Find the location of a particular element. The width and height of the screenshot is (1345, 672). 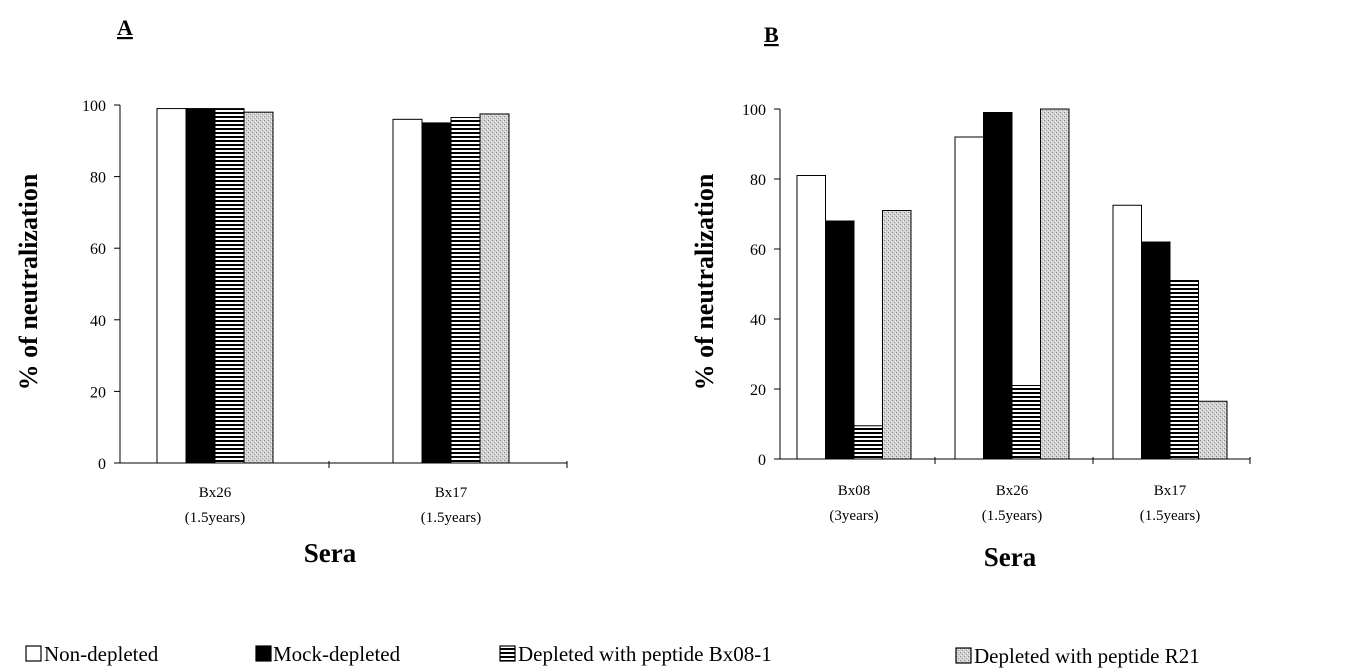

panel-a-bar-bx26-depleted-with-peptide-r21 is located at coordinates (258, 287).